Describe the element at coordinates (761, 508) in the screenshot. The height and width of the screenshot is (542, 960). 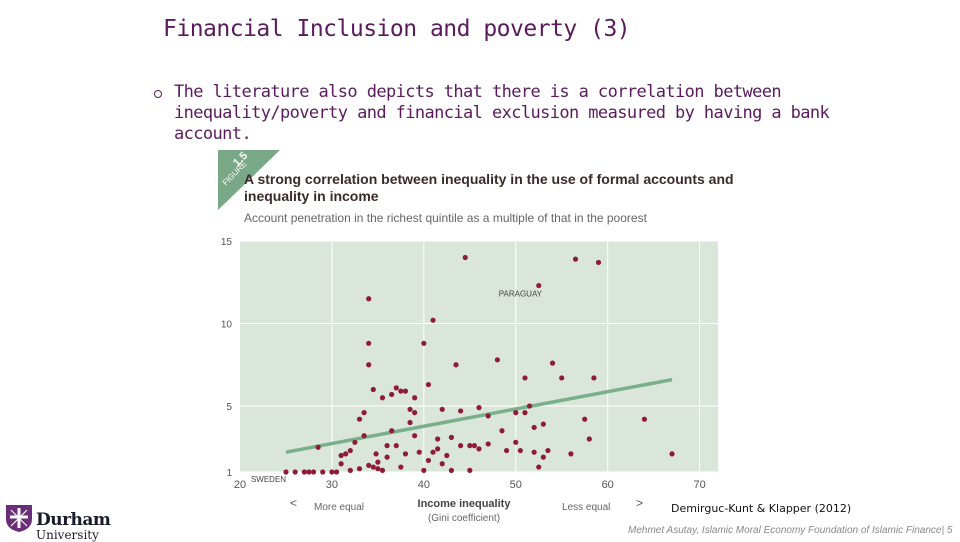
I see `citation: Demirguc-Kunt & Klapper (2012)` at that location.